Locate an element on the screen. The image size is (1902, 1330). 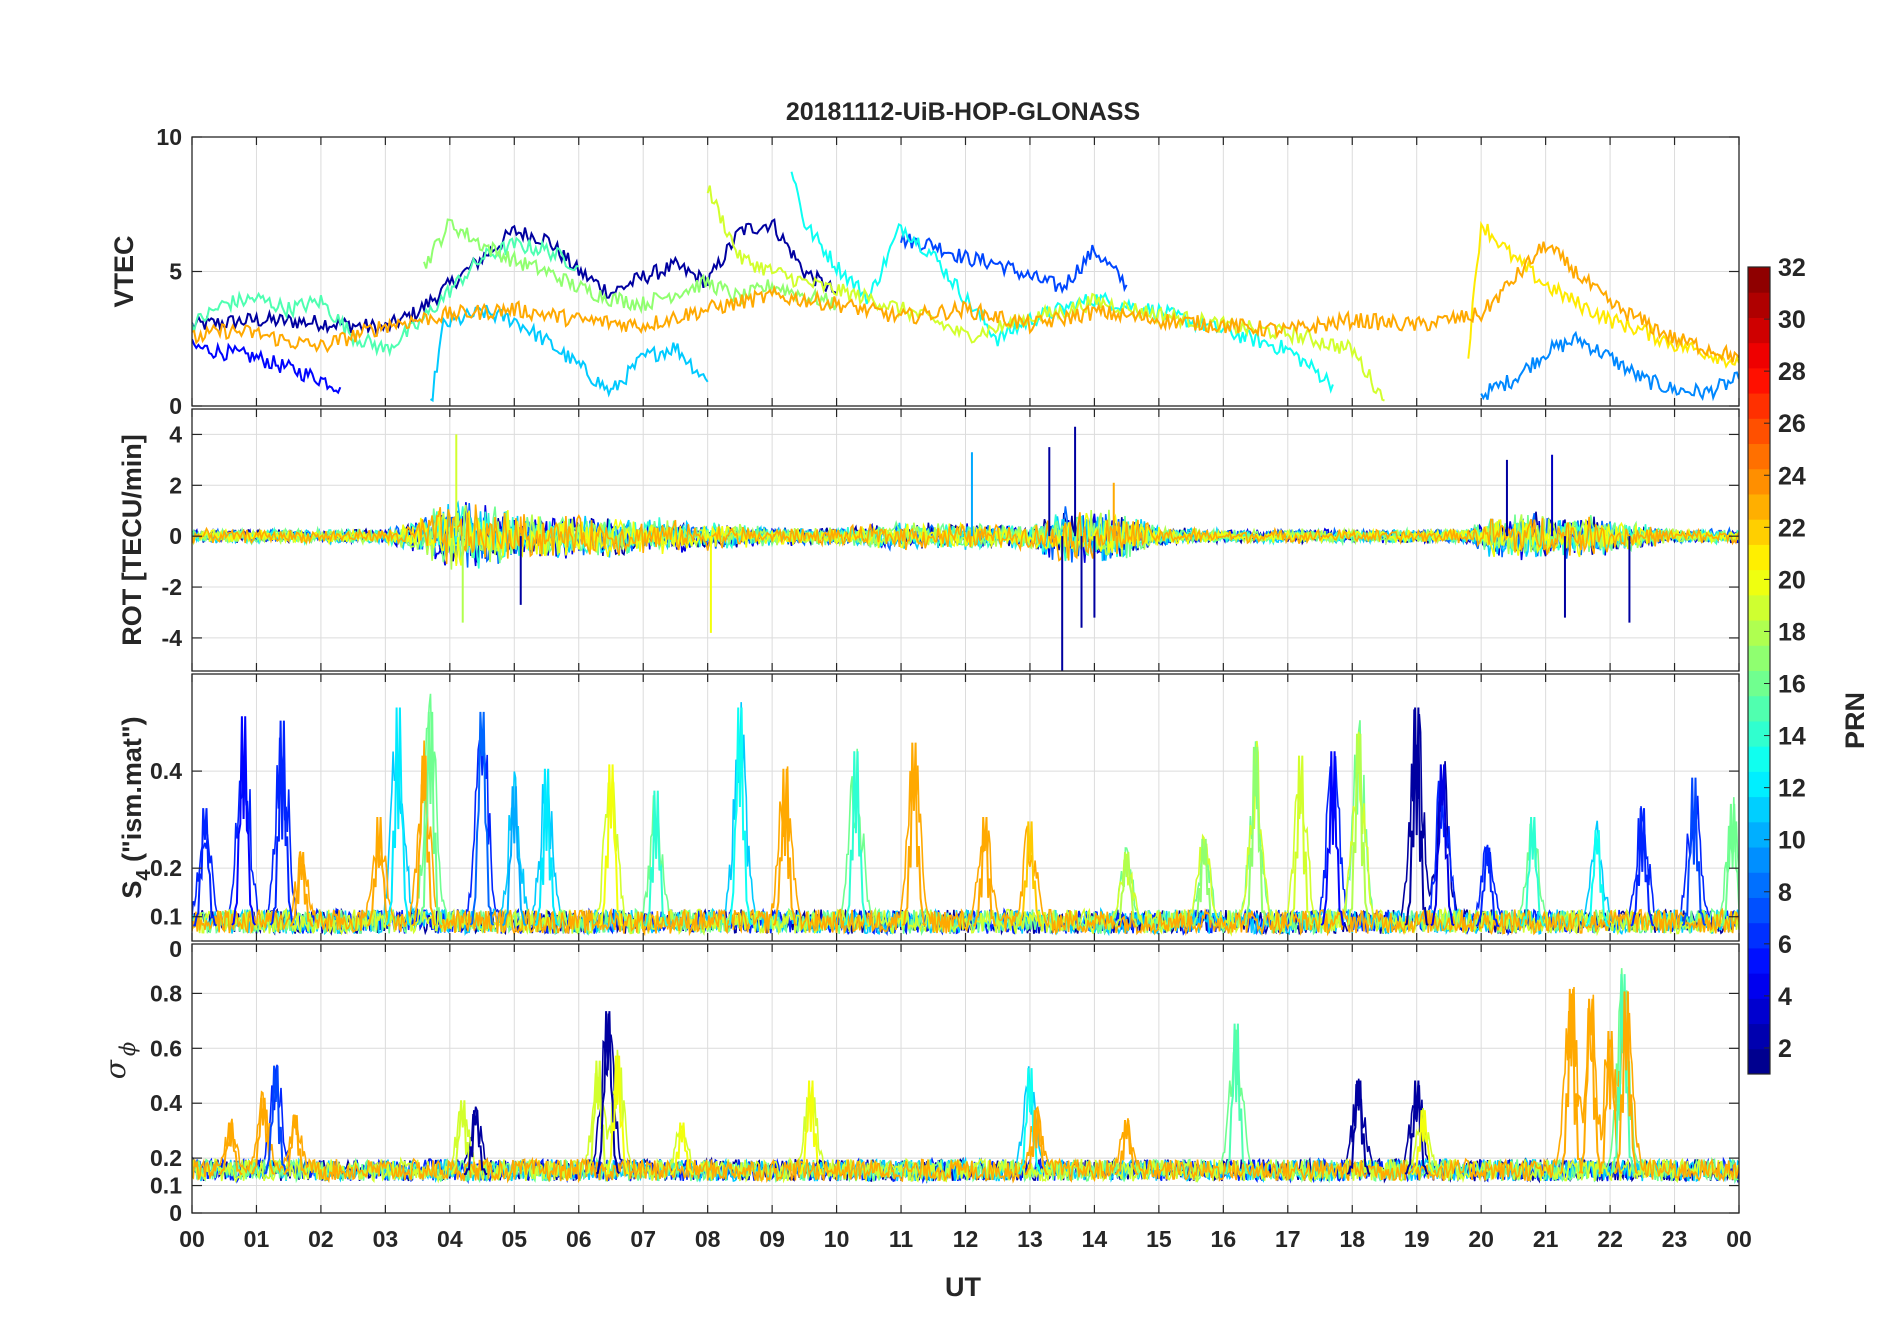
x-tick-label: 02 is located at coordinates (321, 1239).